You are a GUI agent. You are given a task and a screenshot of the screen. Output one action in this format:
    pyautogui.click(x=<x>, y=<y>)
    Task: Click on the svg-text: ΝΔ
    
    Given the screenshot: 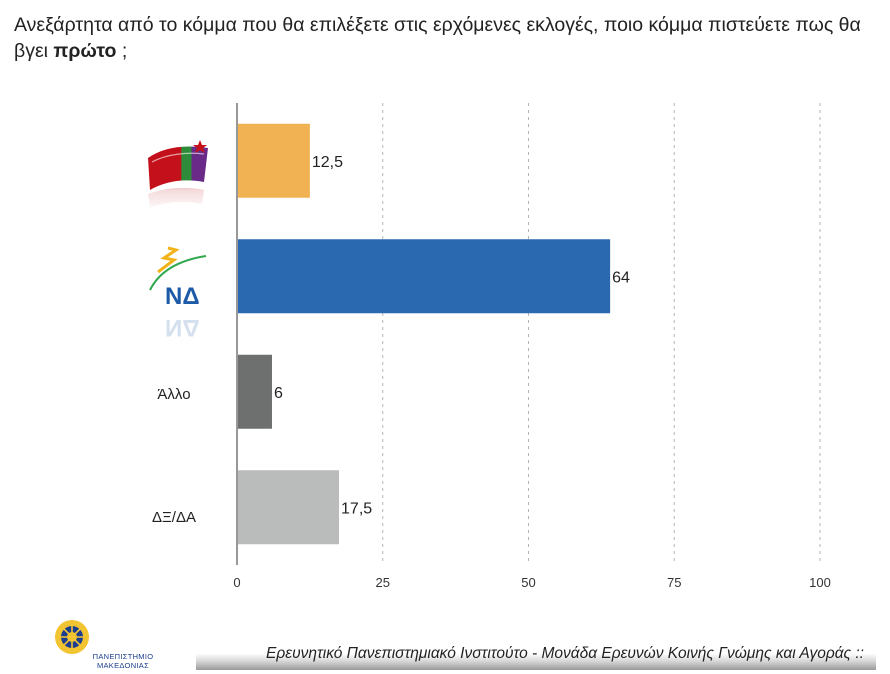 What is the action you would take?
    pyautogui.click(x=182, y=327)
    